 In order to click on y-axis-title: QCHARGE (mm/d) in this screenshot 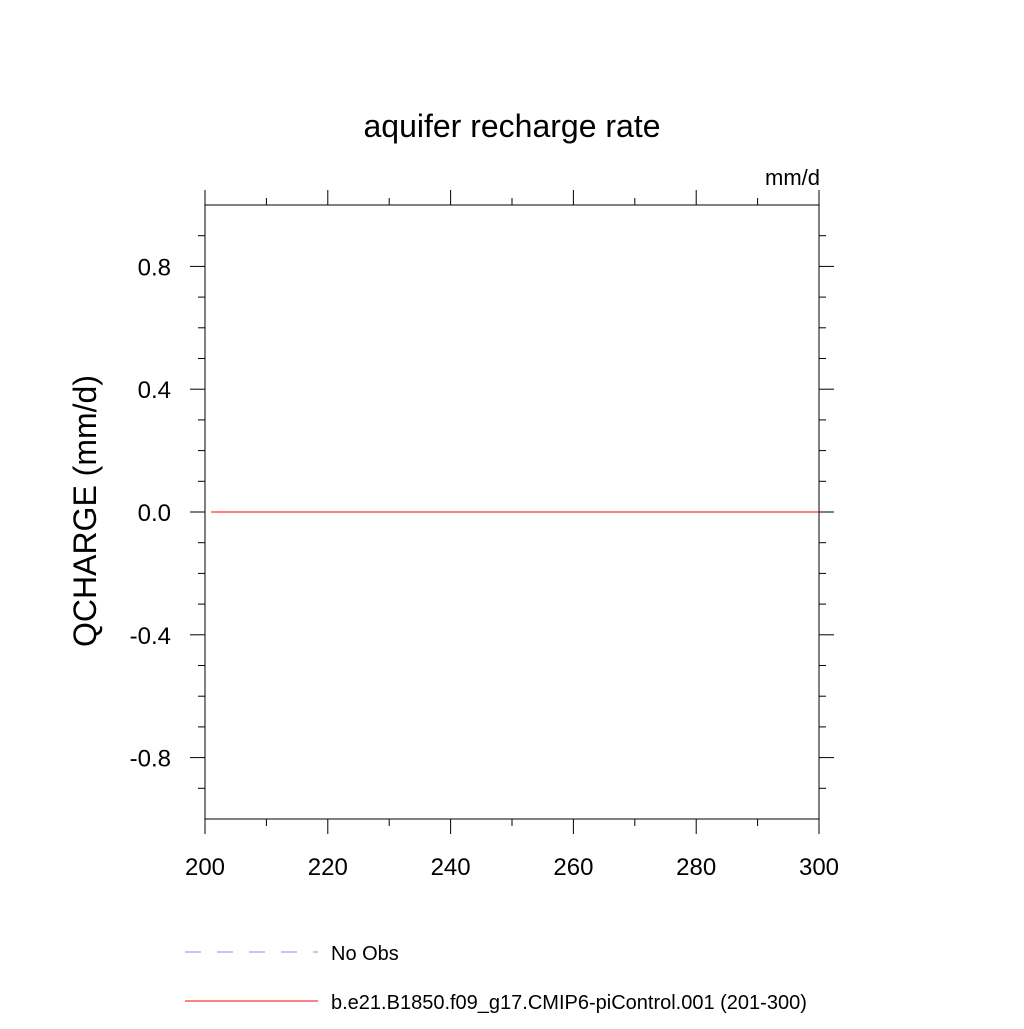, I will do `click(85, 511)`.